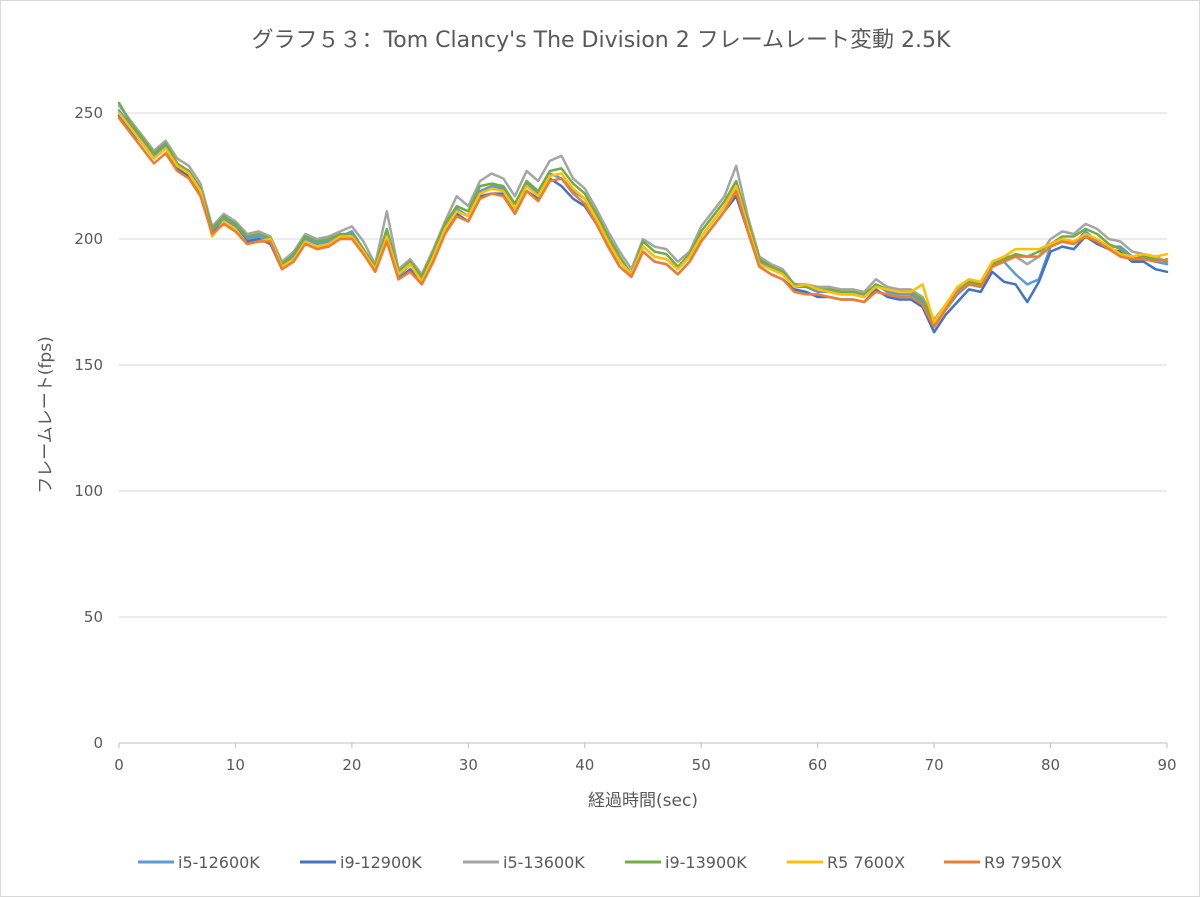  Describe the element at coordinates (643, 801) in the screenshot. I see `x-axis-title: 経過時間(sec)` at that location.